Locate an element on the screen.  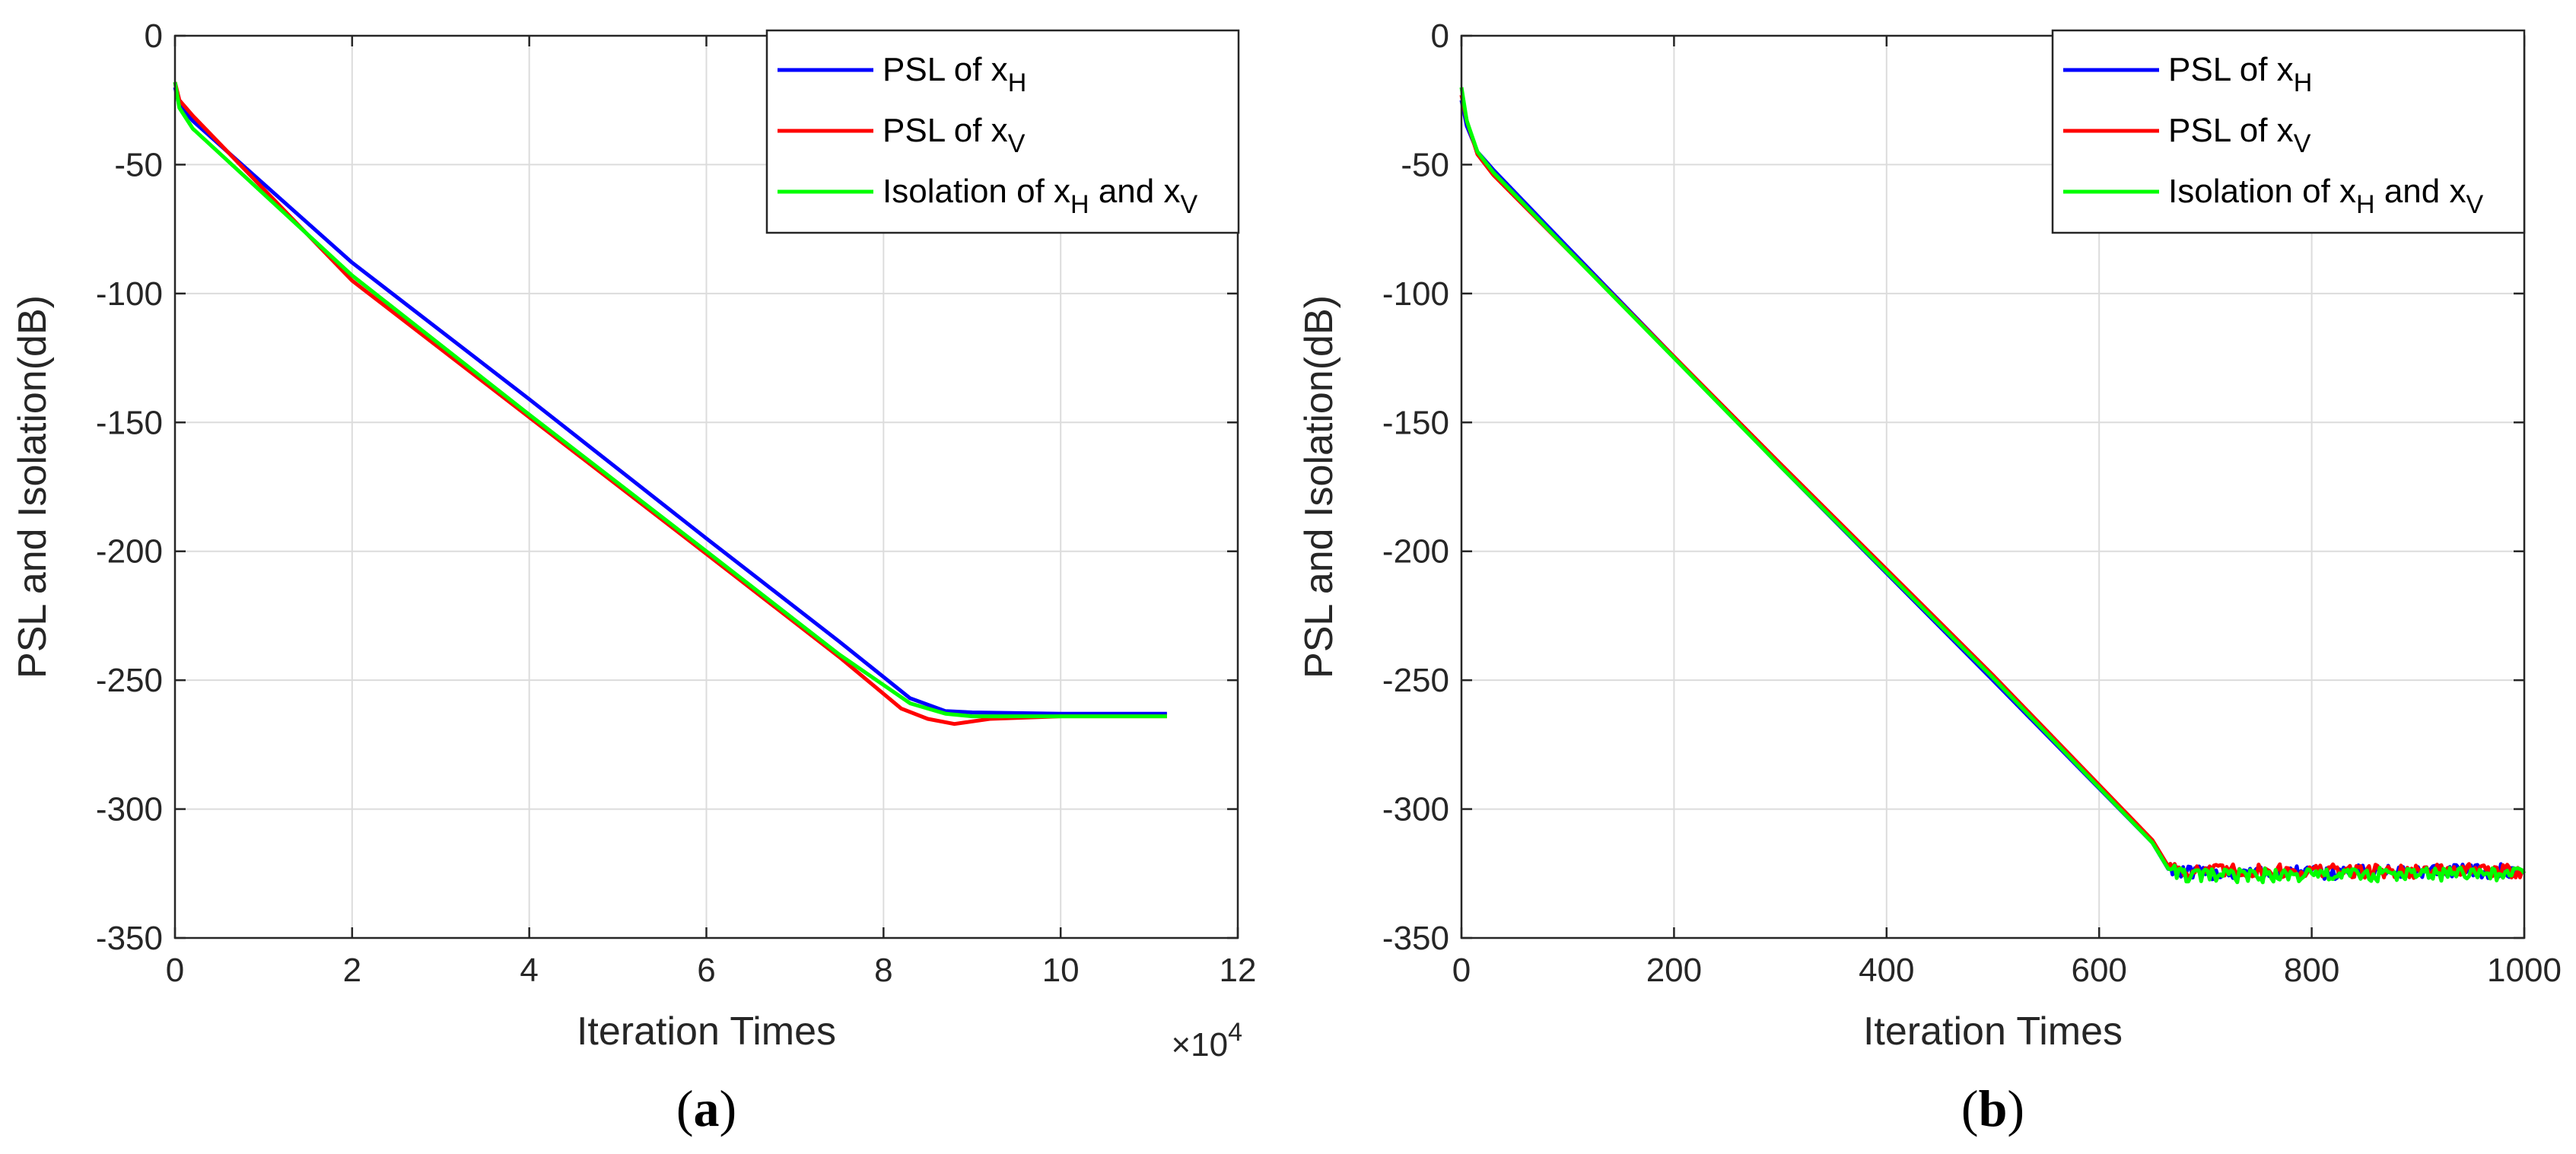
x-tick-label: 2 is located at coordinates (352, 970).